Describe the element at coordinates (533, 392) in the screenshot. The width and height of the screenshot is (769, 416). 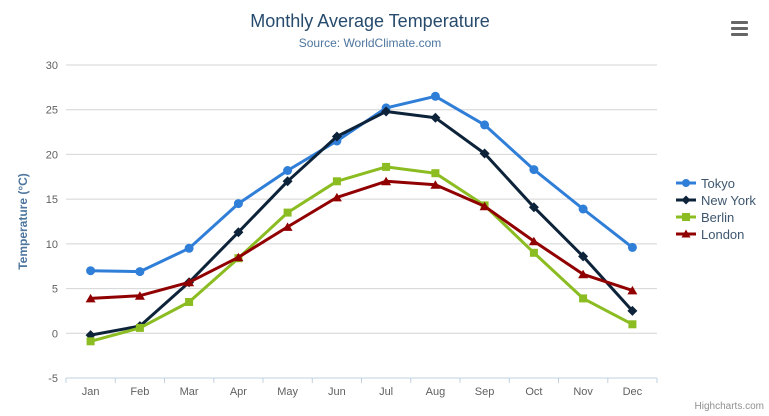
I see `x-axis-label: Oct` at that location.